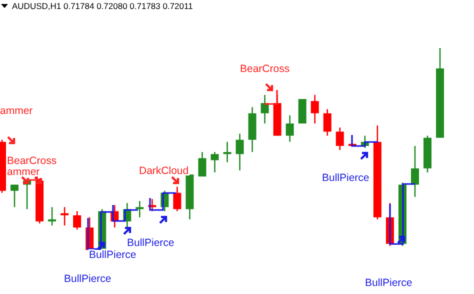 This screenshot has width=474, height=294. What do you see at coordinates (103, 6) in the screenshot?
I see `chart-title: AUDUSD,H1 0.71784 0.72080 0.71783 0.72011` at bounding box center [103, 6].